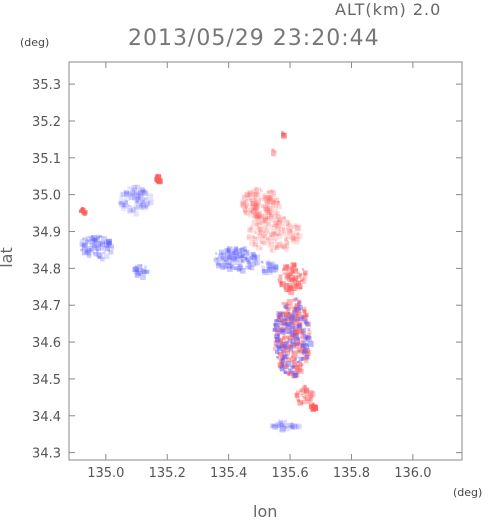 The height and width of the screenshot is (521, 491). I want to click on y-tick-label: 34.4, so click(46, 417).